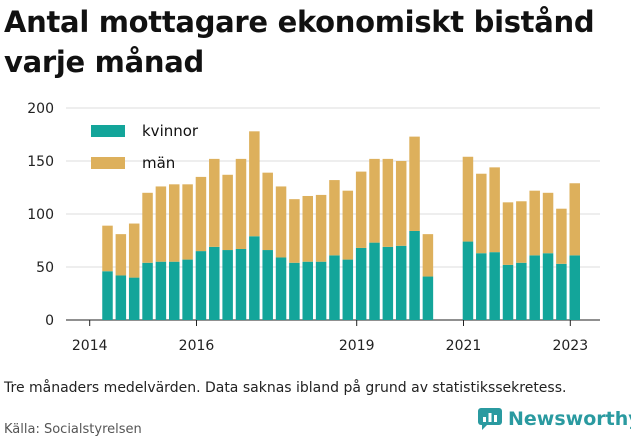  I want to click on legend-swatch-man, so click(108, 163).